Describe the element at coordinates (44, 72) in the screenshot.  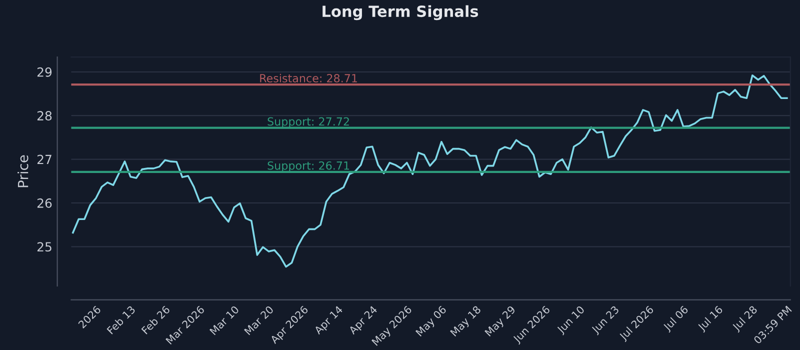
I see `y-tick-label: 29` at that location.